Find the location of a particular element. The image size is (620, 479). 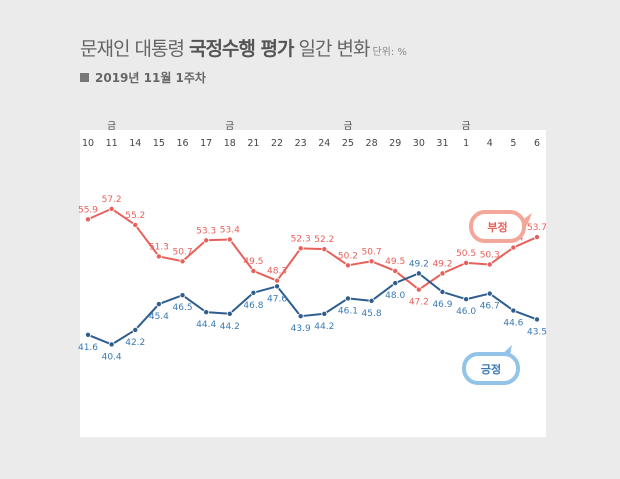

x-tick-label: 11 is located at coordinates (112, 143).